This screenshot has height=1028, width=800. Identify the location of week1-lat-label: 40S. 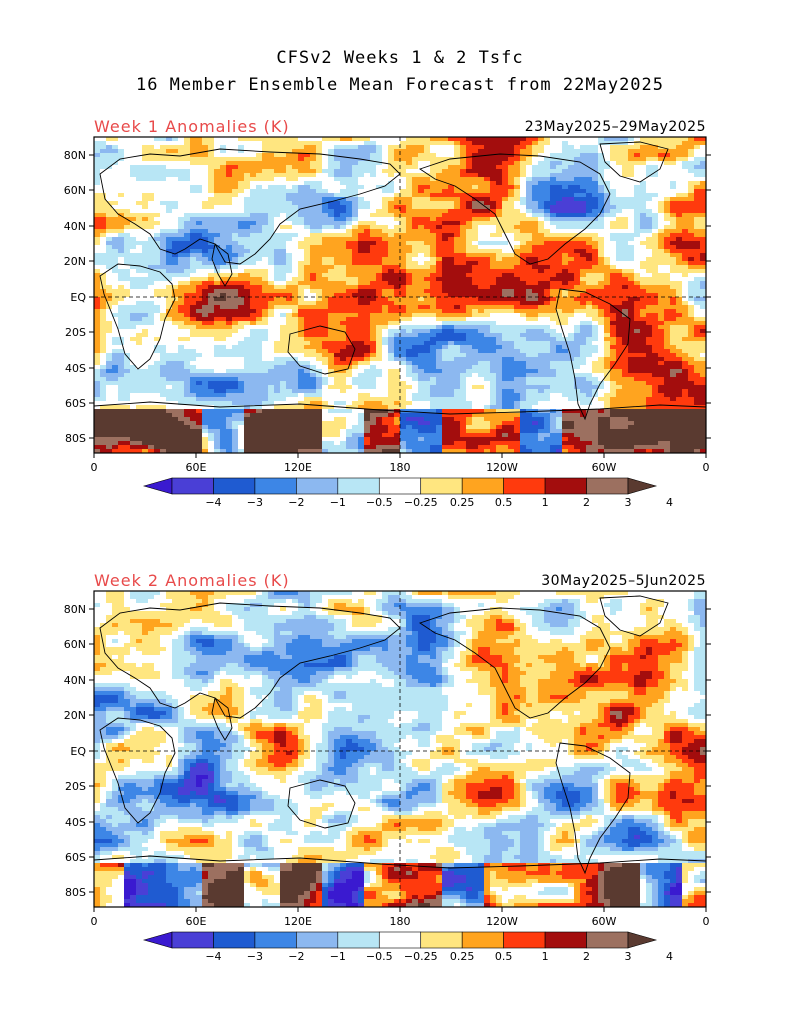
(75, 368).